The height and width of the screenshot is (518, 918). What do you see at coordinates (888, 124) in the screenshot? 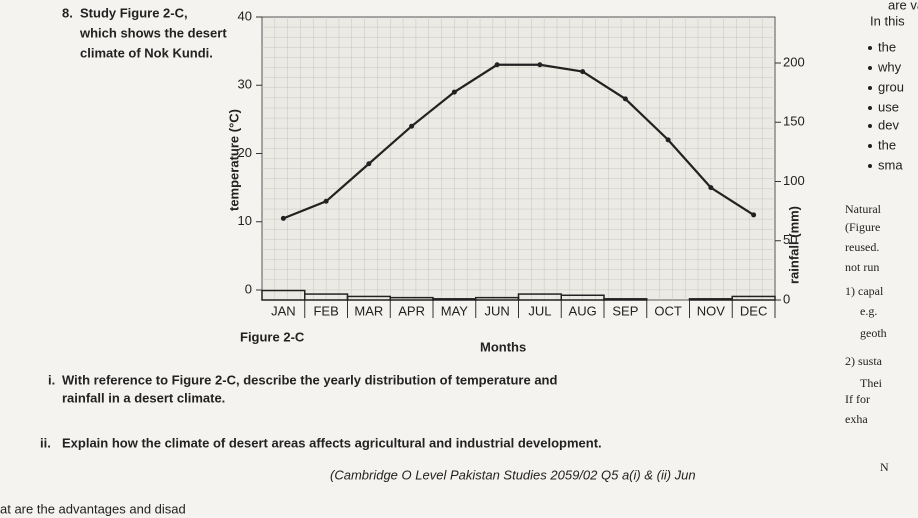
I see `sidebar-text: dev` at bounding box center [888, 124].